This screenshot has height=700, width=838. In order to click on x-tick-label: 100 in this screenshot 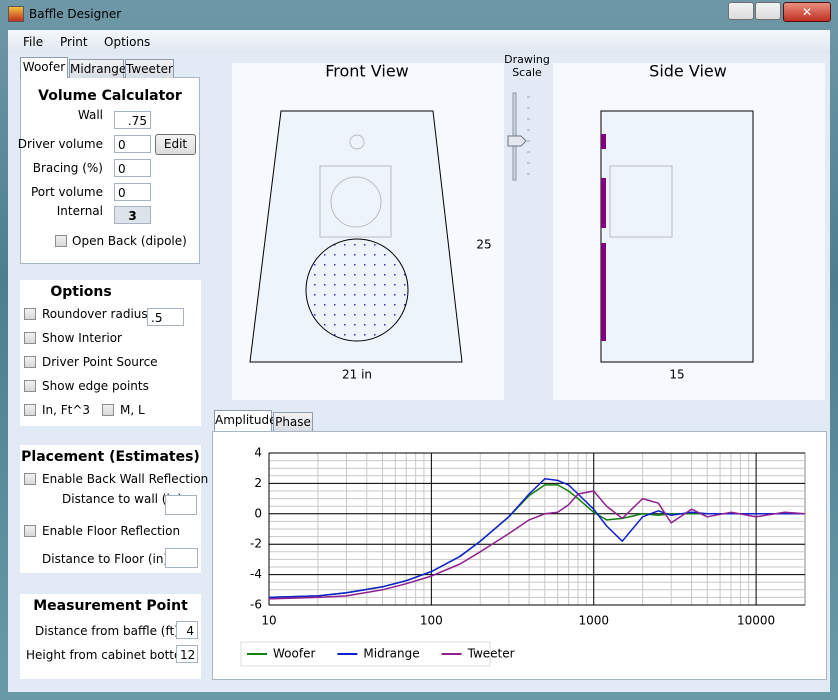, I will do `click(431, 621)`.